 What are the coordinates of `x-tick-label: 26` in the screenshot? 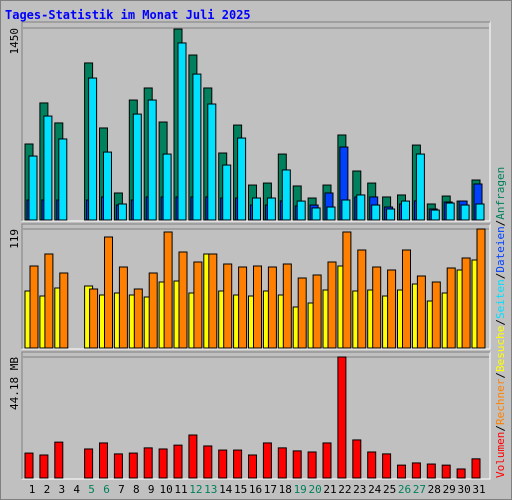 It's located at (404, 489).